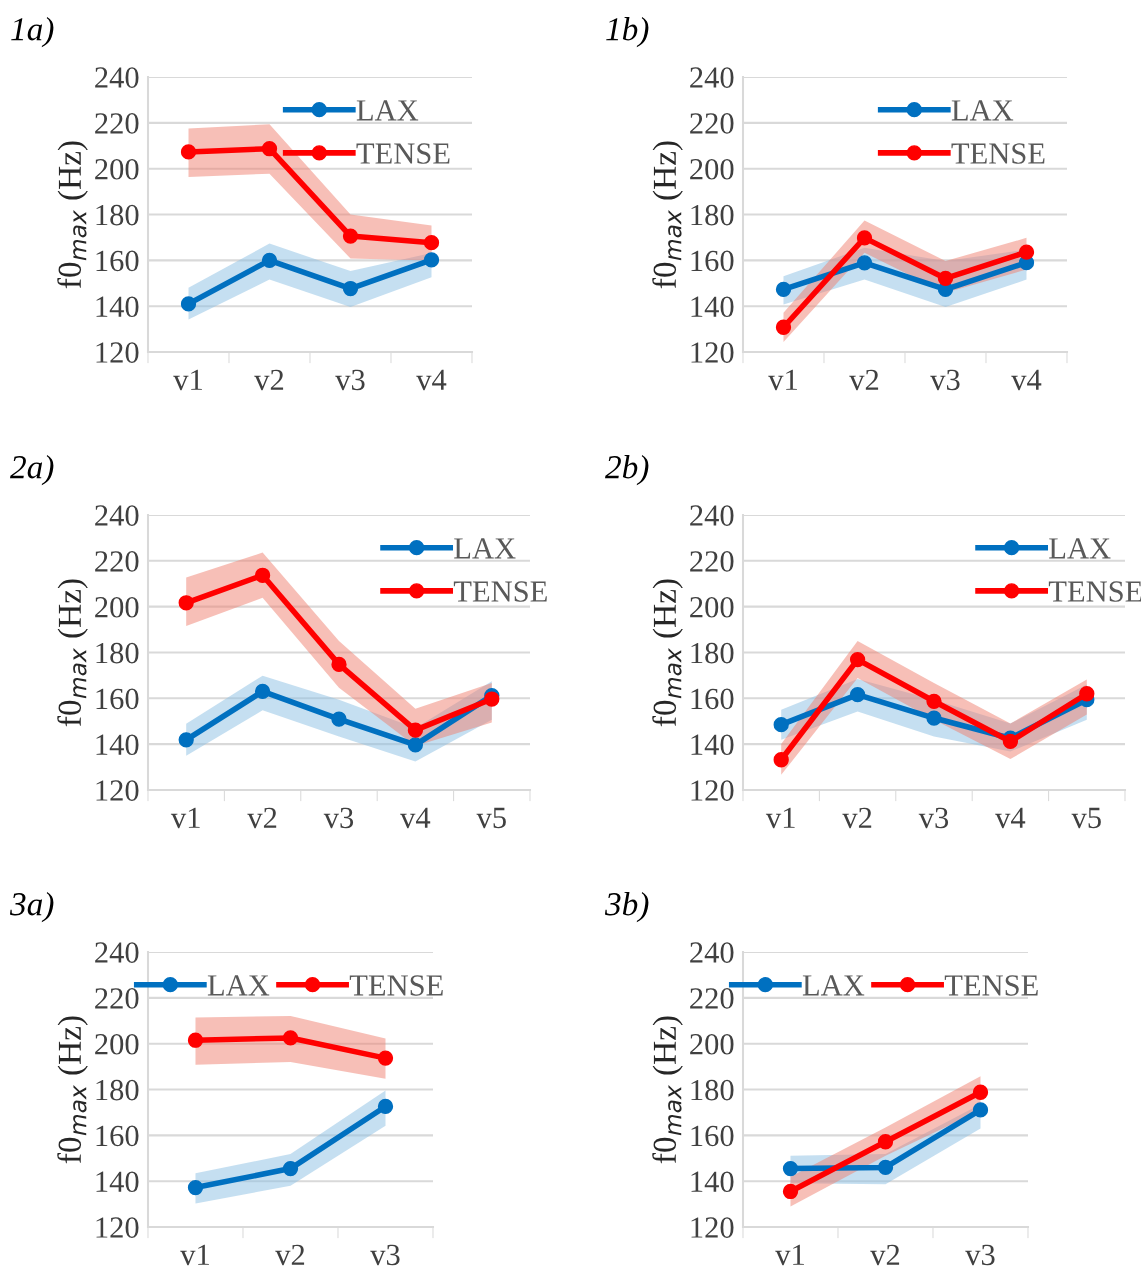 This screenshot has width=1141, height=1280. Describe the element at coordinates (627, 32) in the screenshot. I see `chart-title: 1b)` at that location.